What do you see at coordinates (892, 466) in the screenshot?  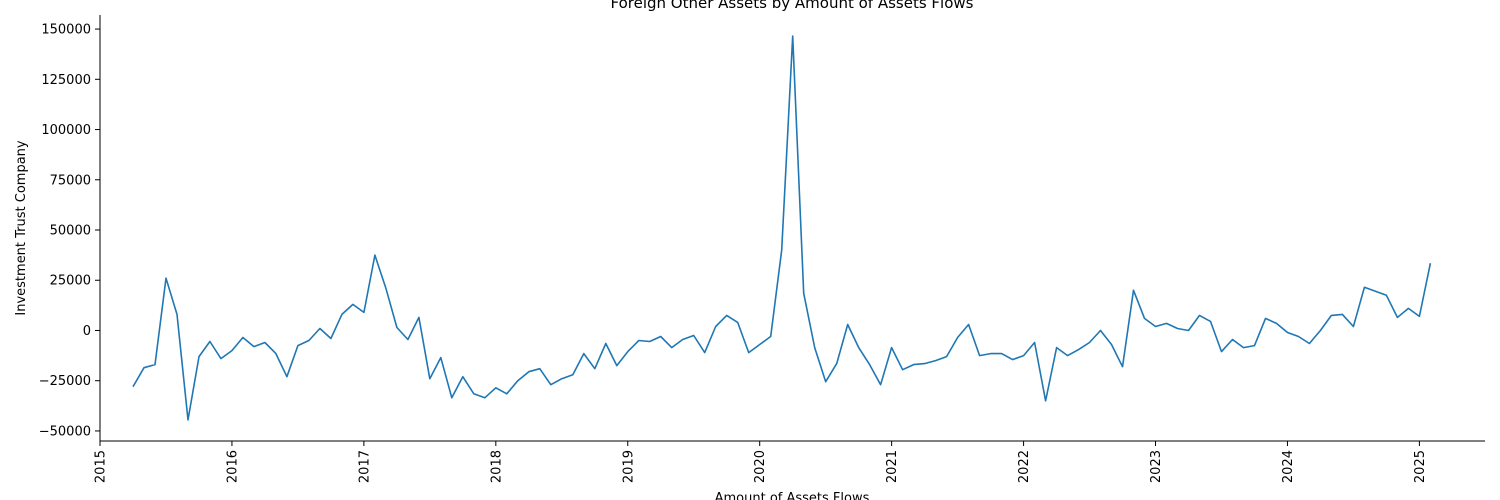 I see `x-tick-label: 2021` at bounding box center [892, 466].